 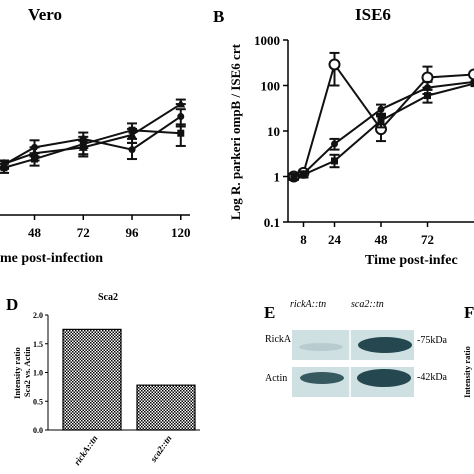 What do you see at coordinates (335, 239) in the screenshot?
I see `ise6-x-tick-label: 24` at bounding box center [335, 239].